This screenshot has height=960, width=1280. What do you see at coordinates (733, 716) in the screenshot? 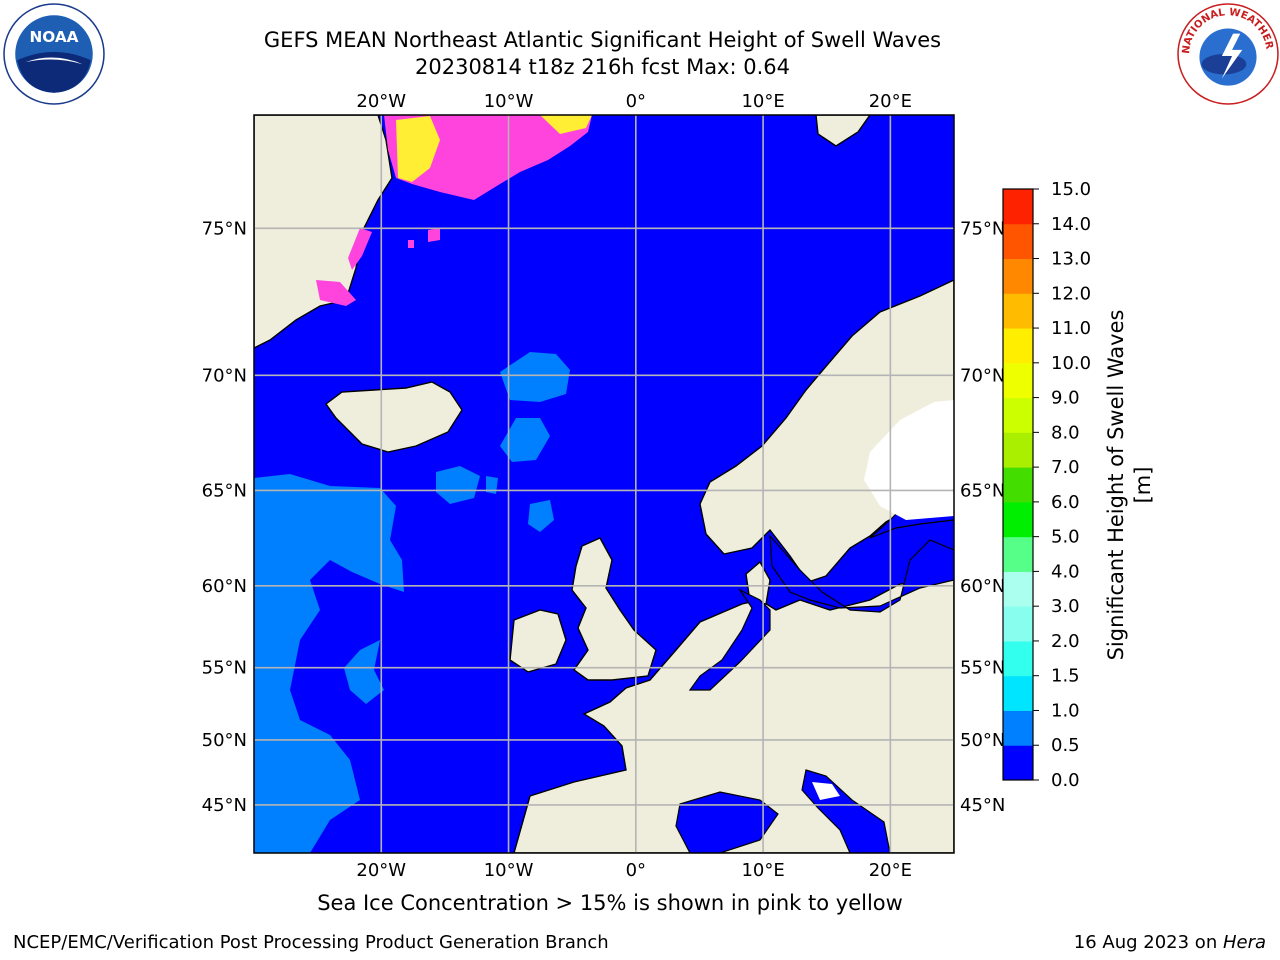
I see `mainland-europe` at bounding box center [733, 716].